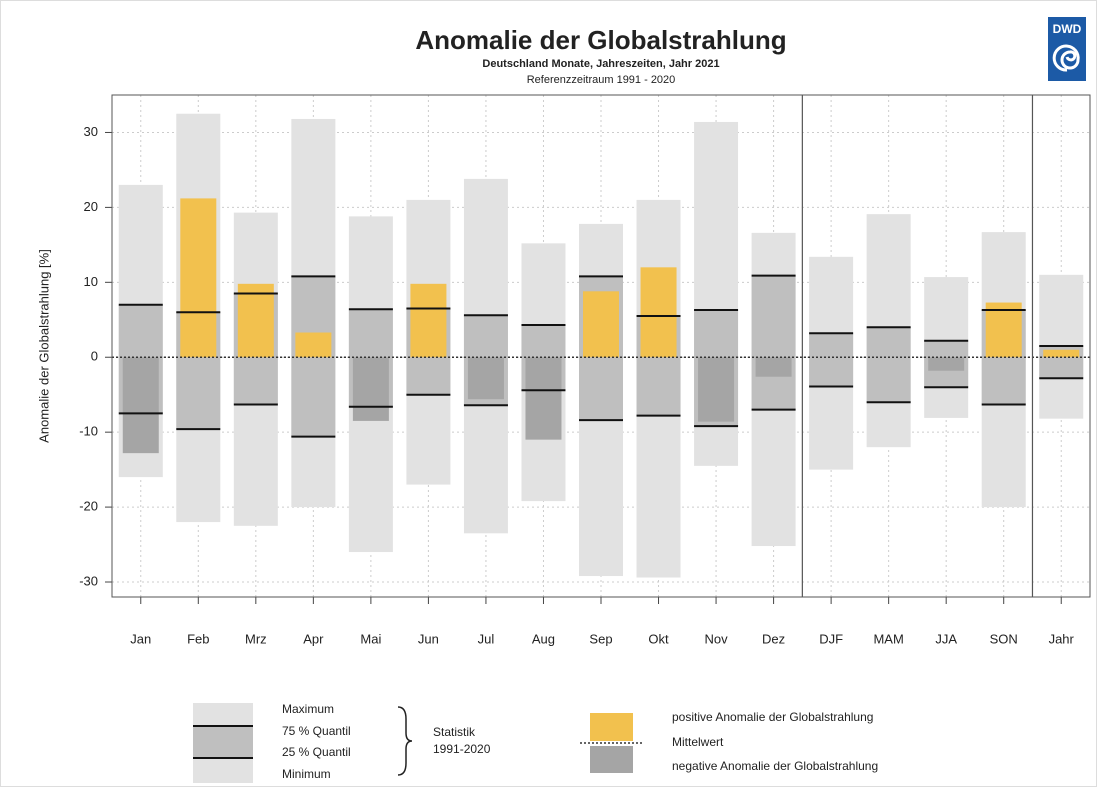  I want to click on x-tick-label: Aug, so click(543, 638).